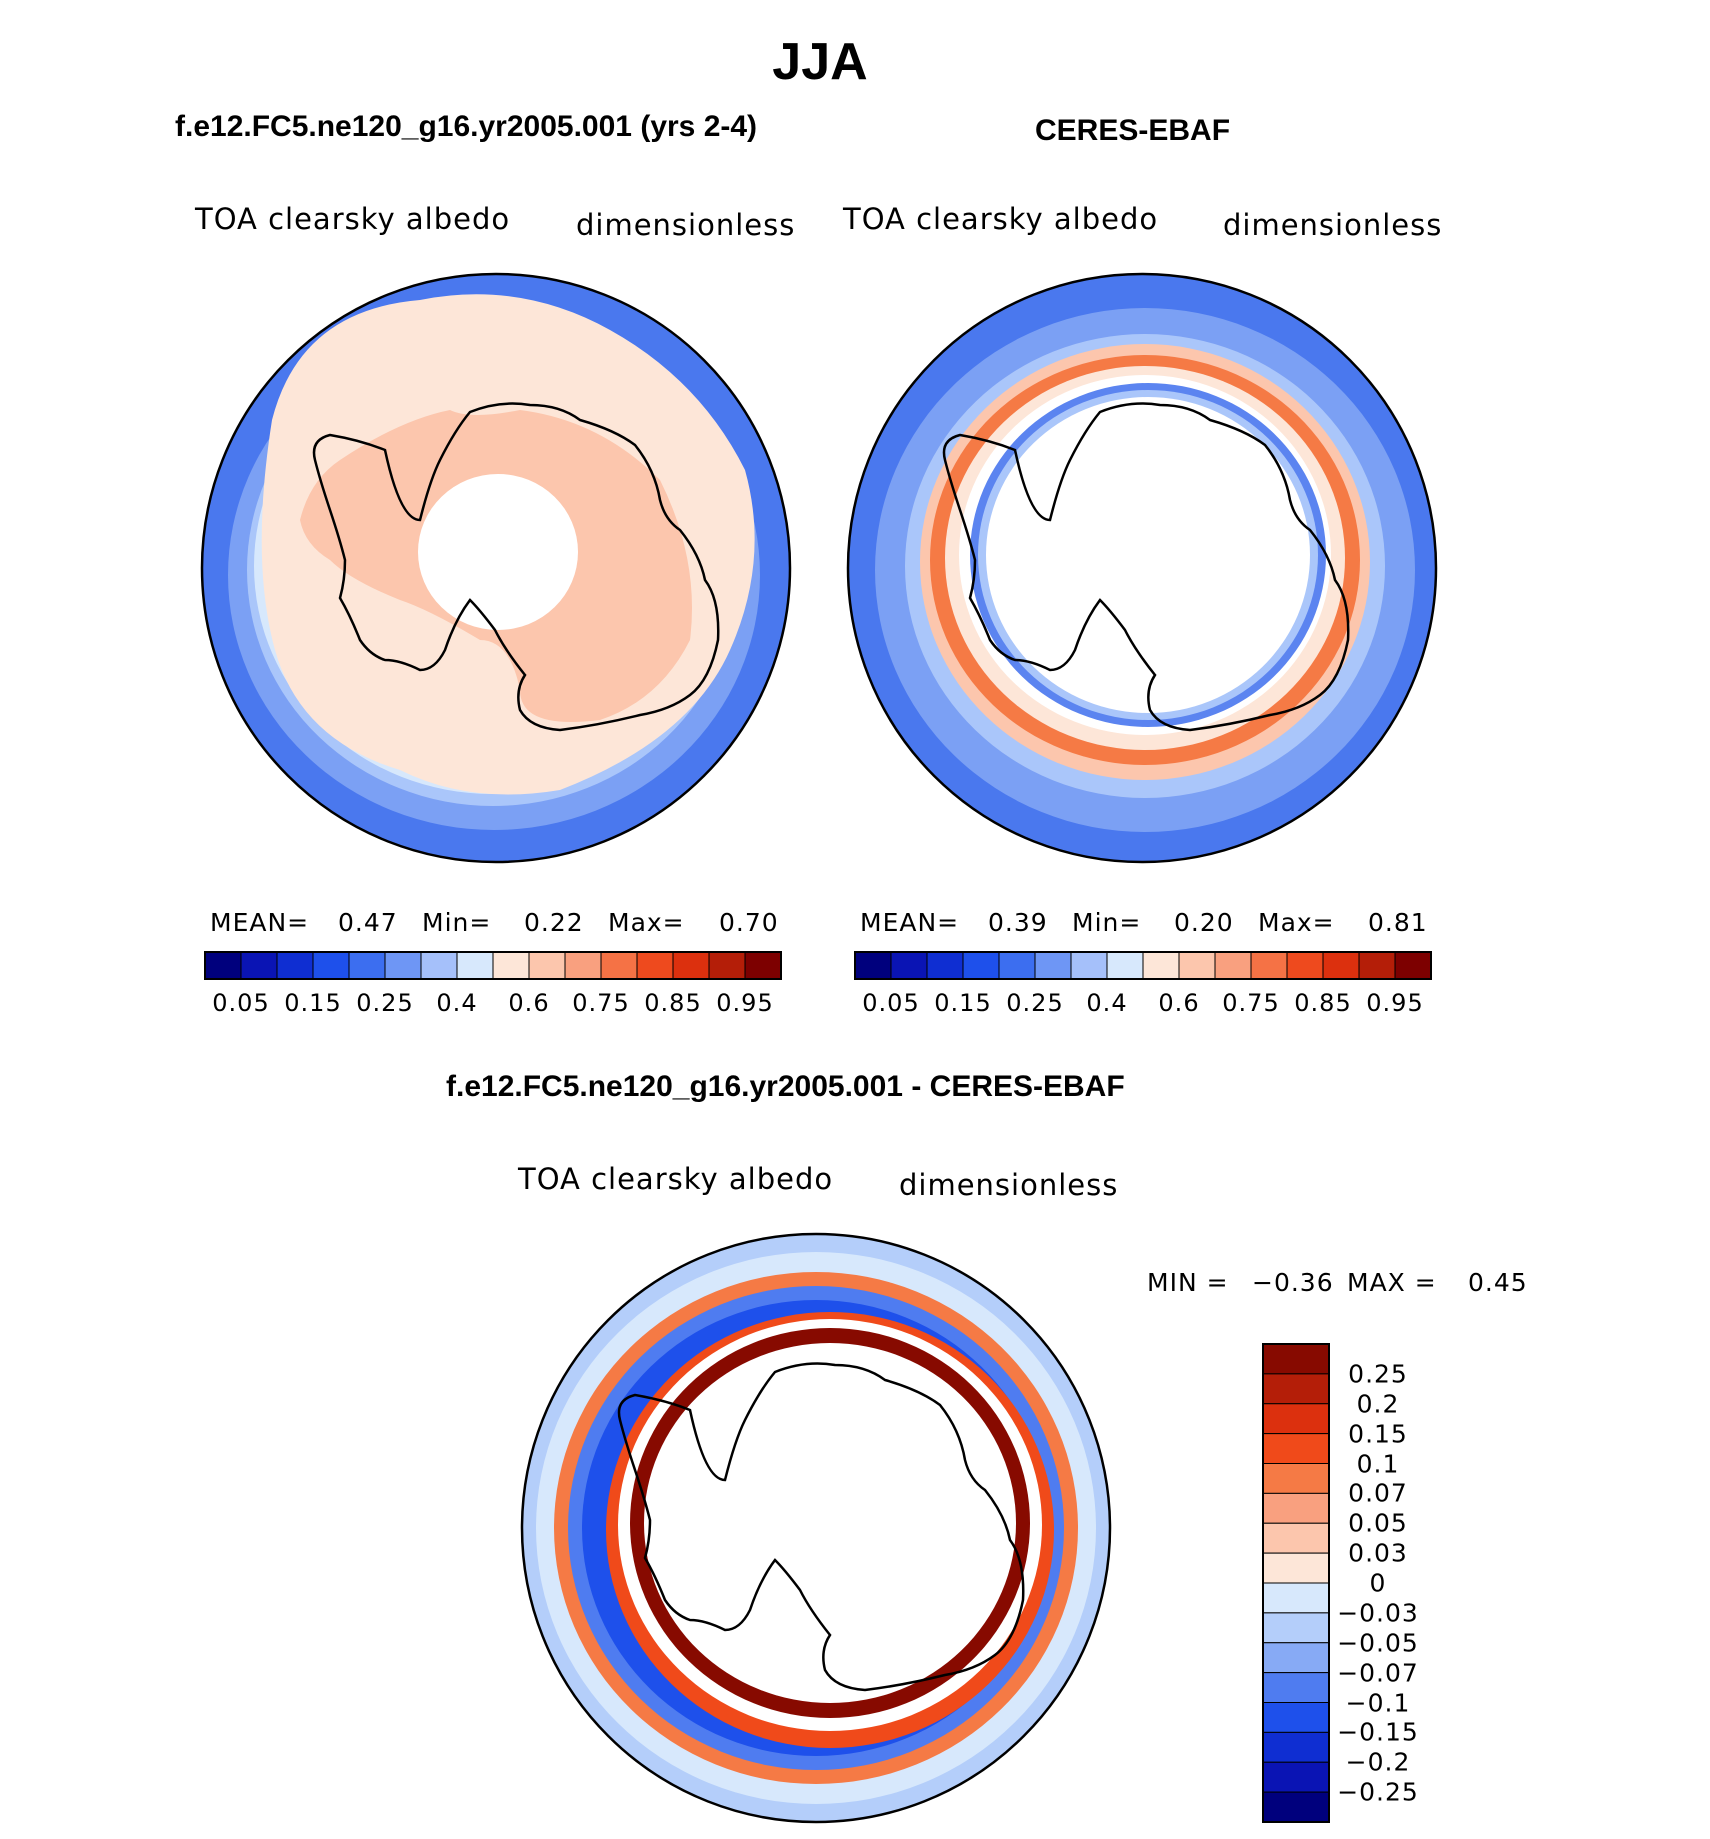  What do you see at coordinates (1378, 1702) in the screenshot?
I see `colorbar-tick-label: −0.1` at bounding box center [1378, 1702].